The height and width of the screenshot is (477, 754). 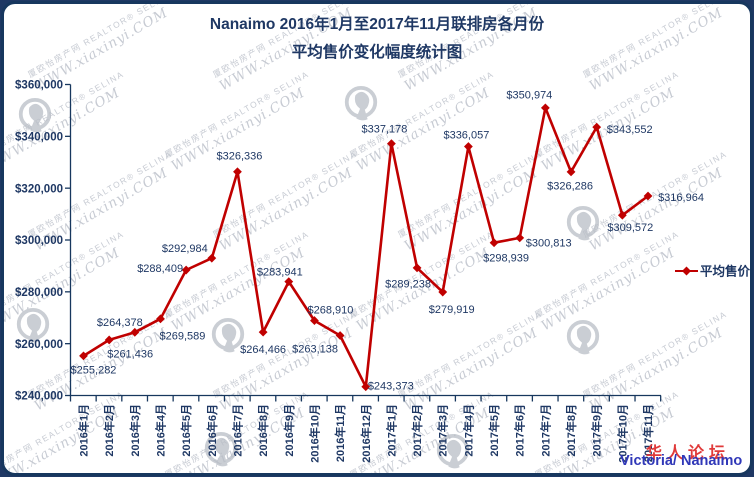 I want to click on data-point-label: $300,813, so click(x=549, y=244).